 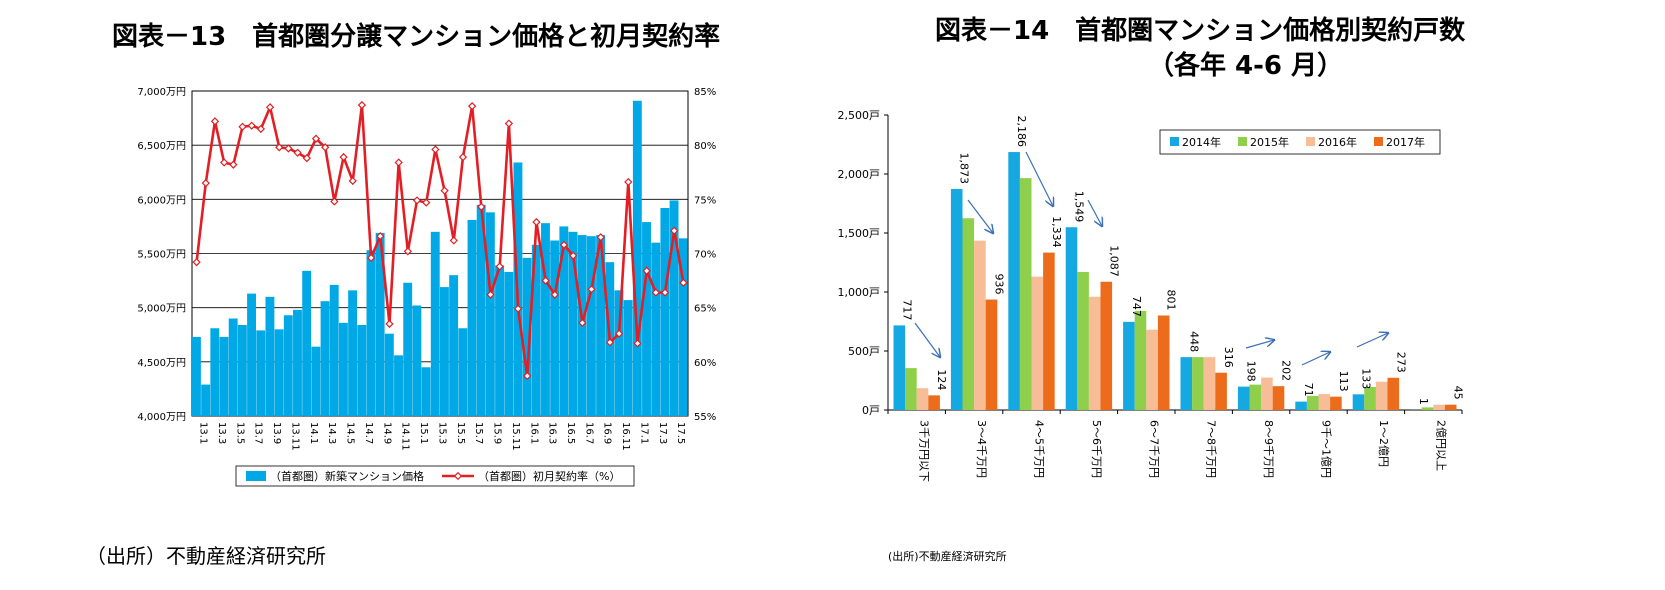 I want to click on category-label: 1～2億円, so click(x=1383, y=443).